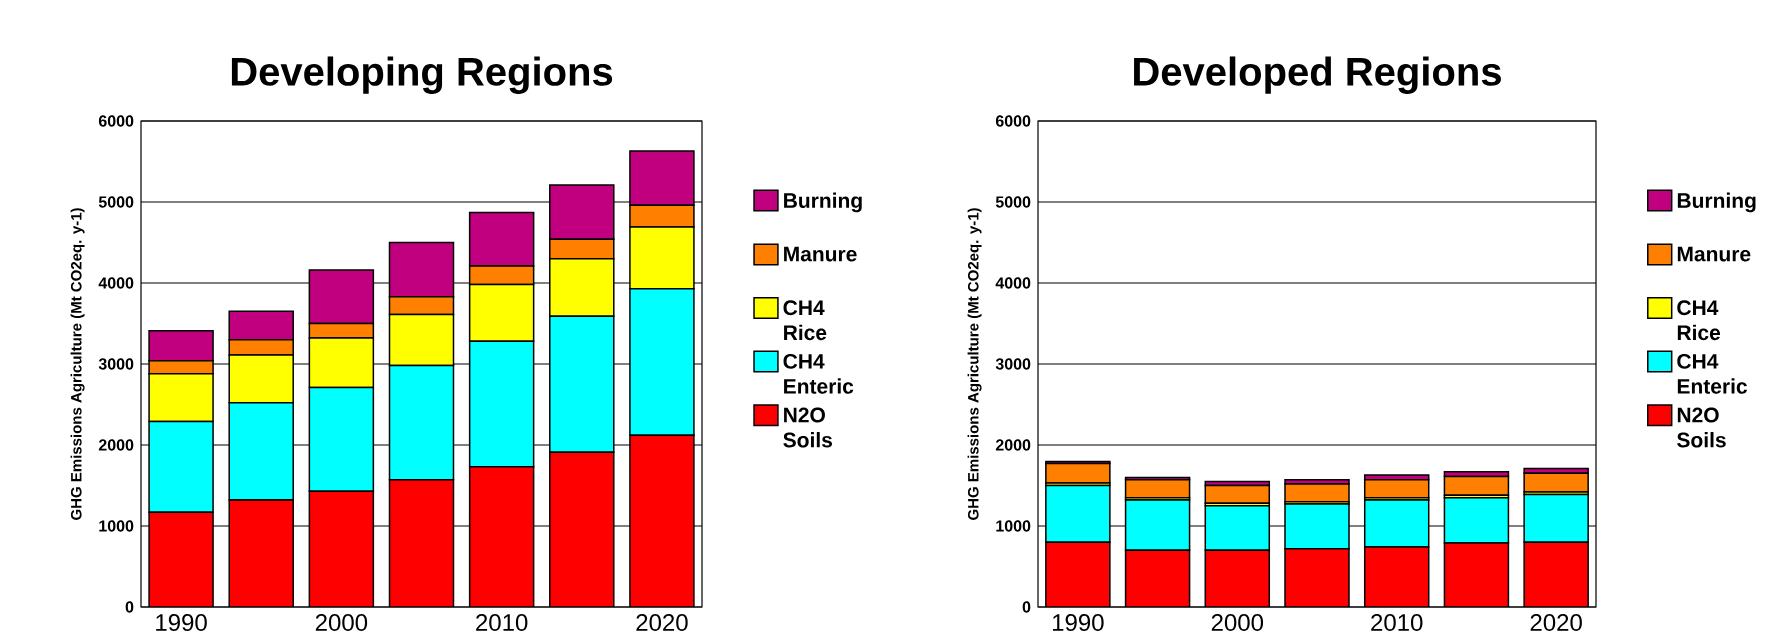  What do you see at coordinates (1317, 75) in the screenshot?
I see `chart-title: Developed Regions` at bounding box center [1317, 75].